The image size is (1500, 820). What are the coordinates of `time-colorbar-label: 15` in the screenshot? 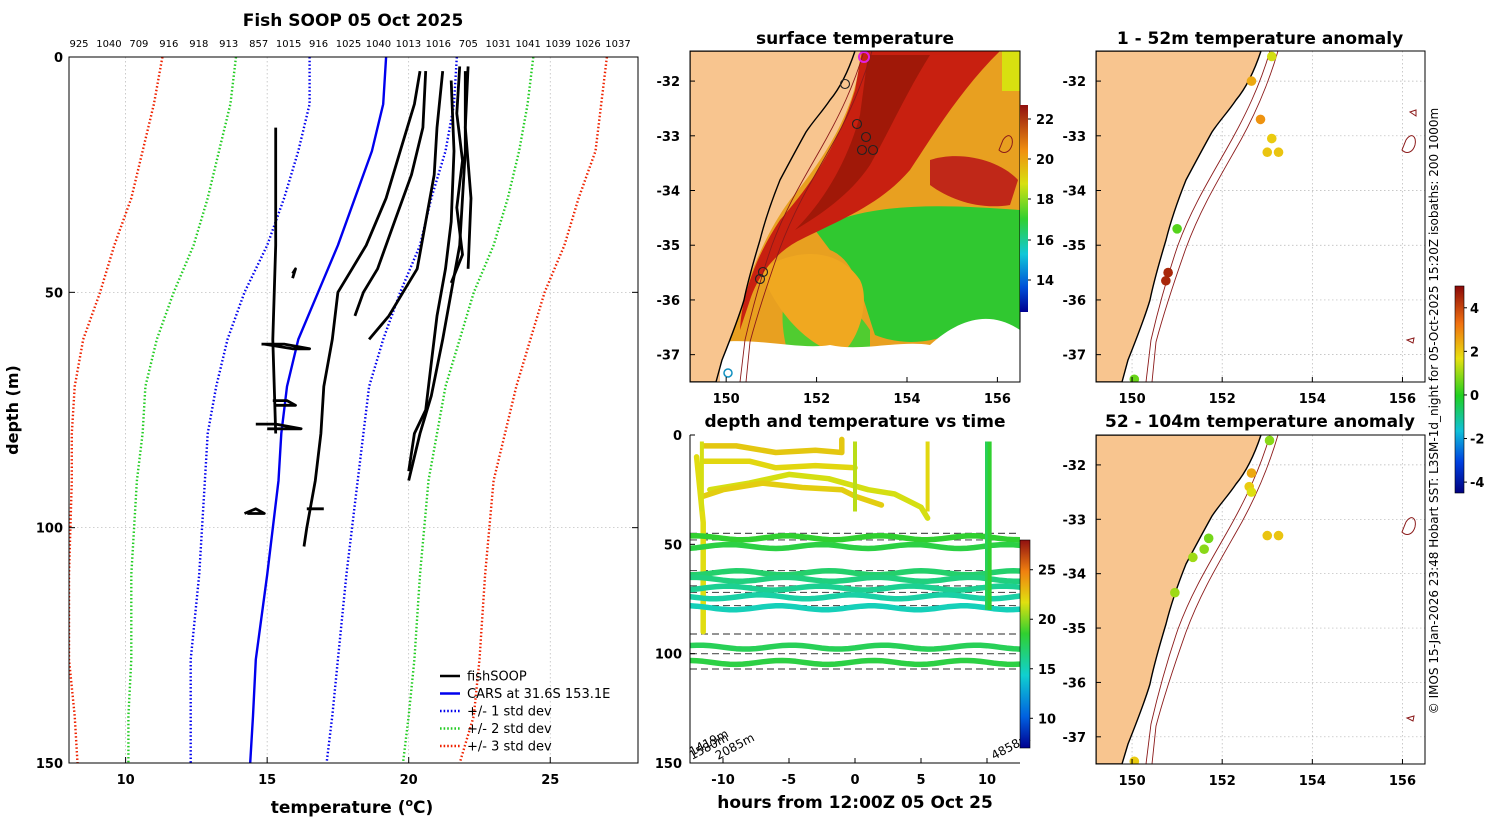 It's located at (1047, 670).